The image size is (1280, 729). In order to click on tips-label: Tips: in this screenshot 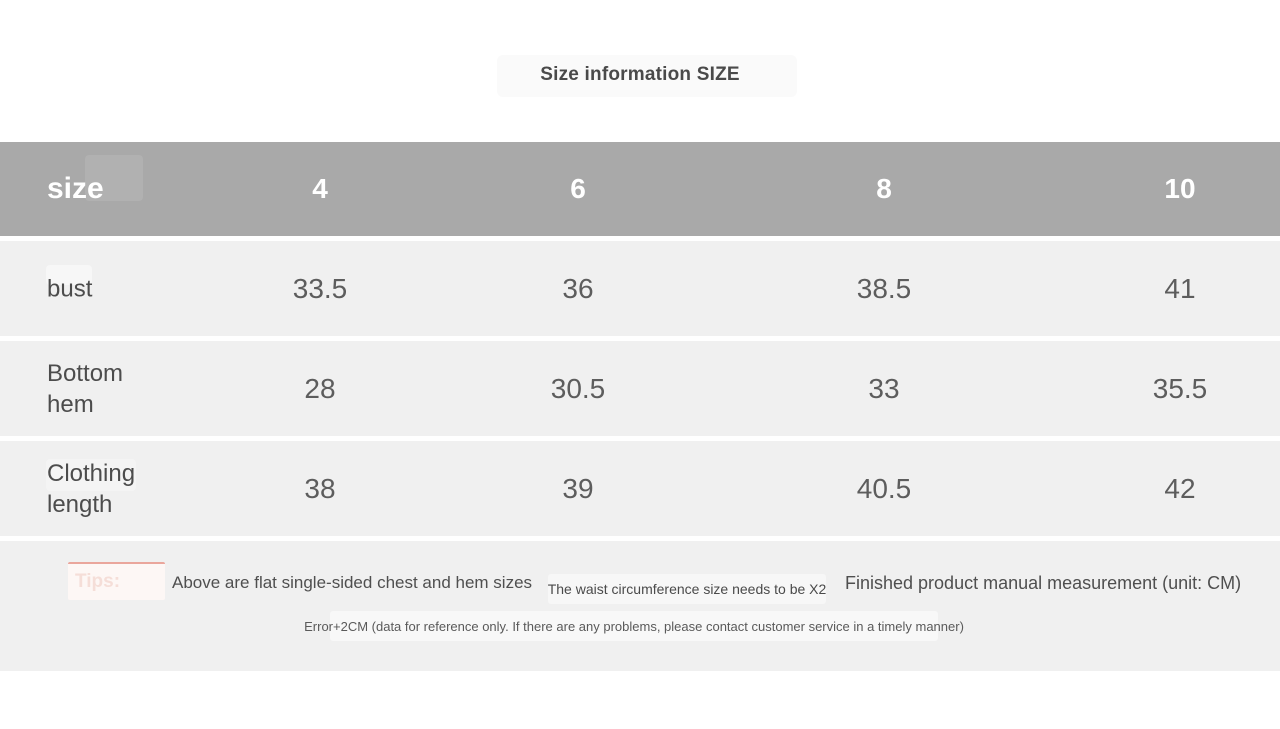, I will do `click(98, 581)`.